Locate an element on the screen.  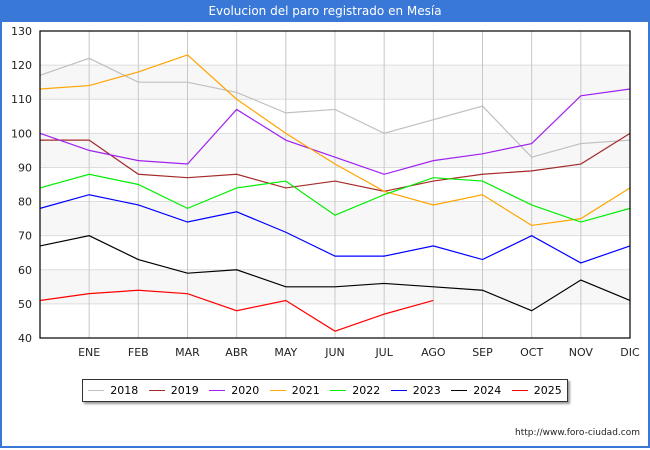
legend-label: 2019 is located at coordinates (184, 390).